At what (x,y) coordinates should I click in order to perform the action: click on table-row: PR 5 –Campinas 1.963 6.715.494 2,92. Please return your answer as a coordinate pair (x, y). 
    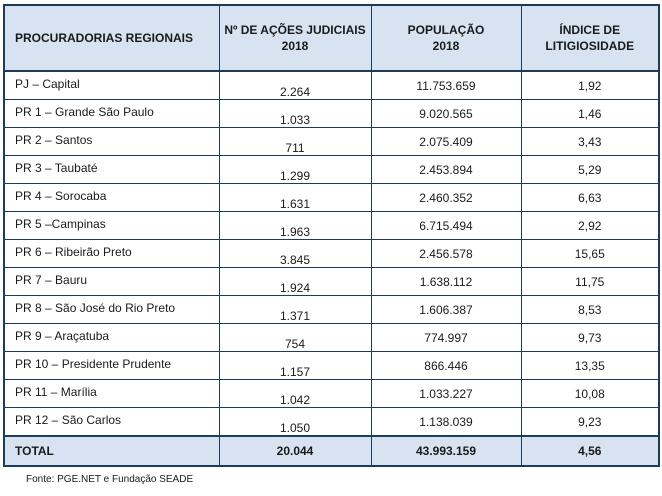
    Looking at the image, I should click on (331, 225).